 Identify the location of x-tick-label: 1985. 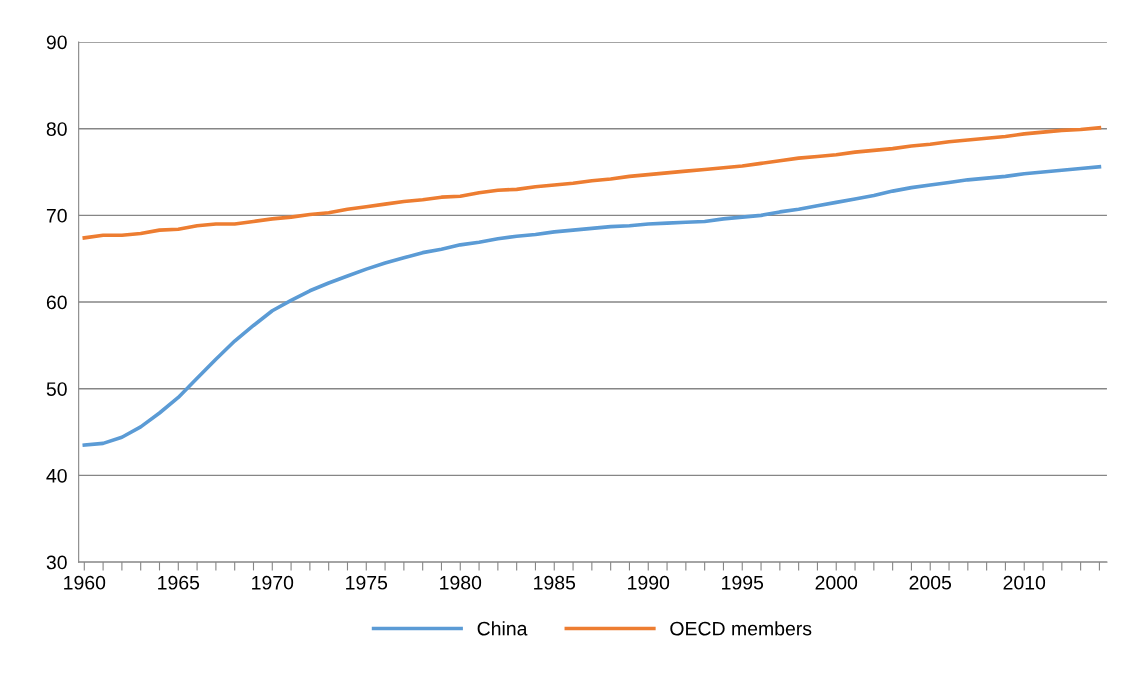
(555, 582).